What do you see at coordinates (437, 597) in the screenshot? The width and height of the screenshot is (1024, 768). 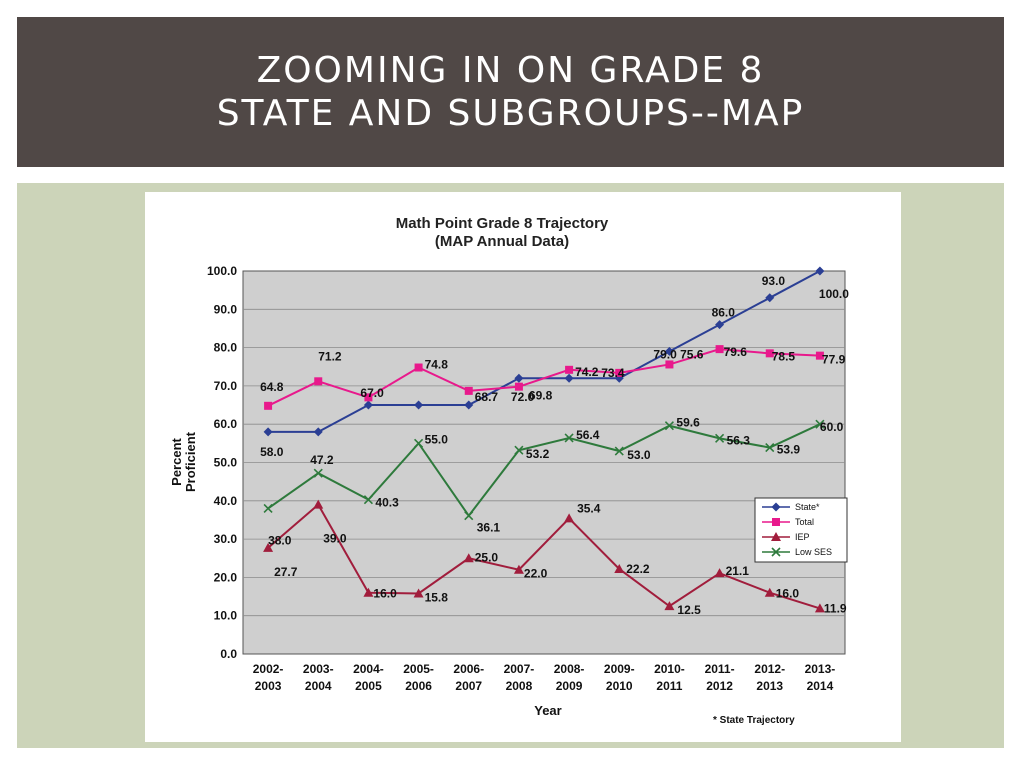 I see `data-label: 15.8` at bounding box center [437, 597].